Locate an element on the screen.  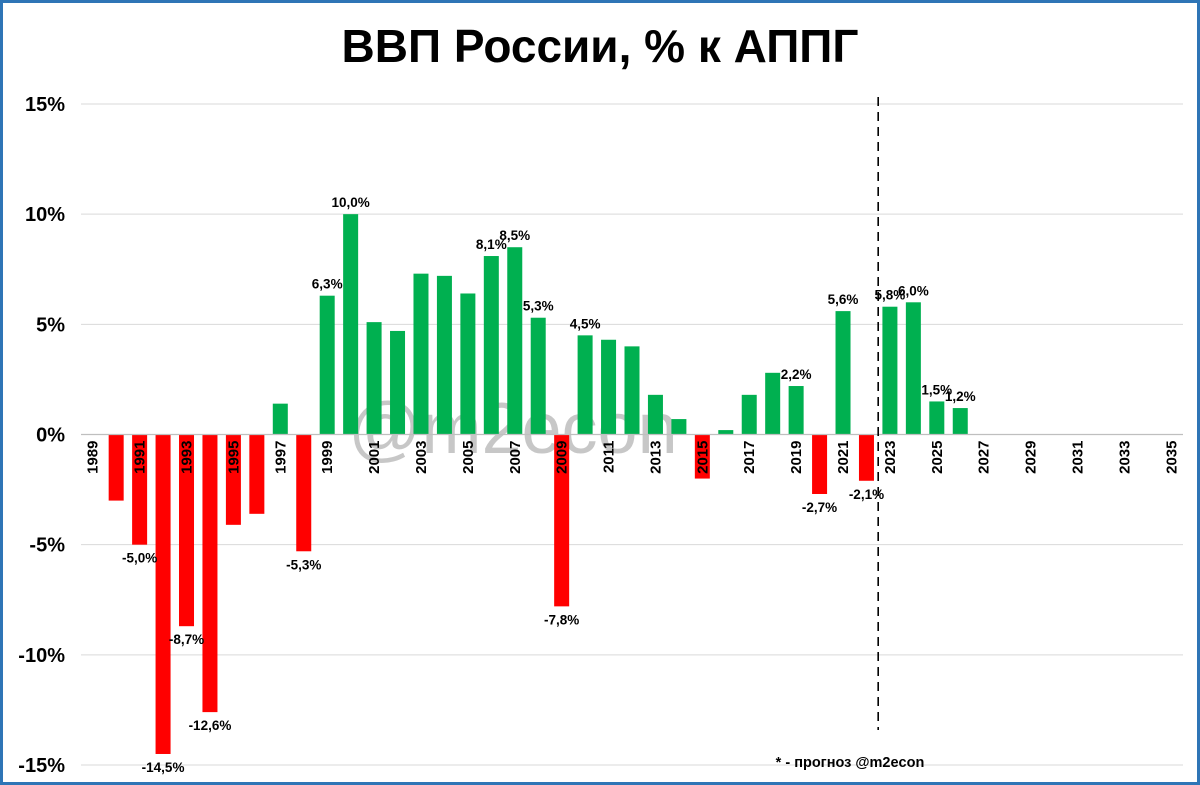
bar-2022 is located at coordinates (866, 457).